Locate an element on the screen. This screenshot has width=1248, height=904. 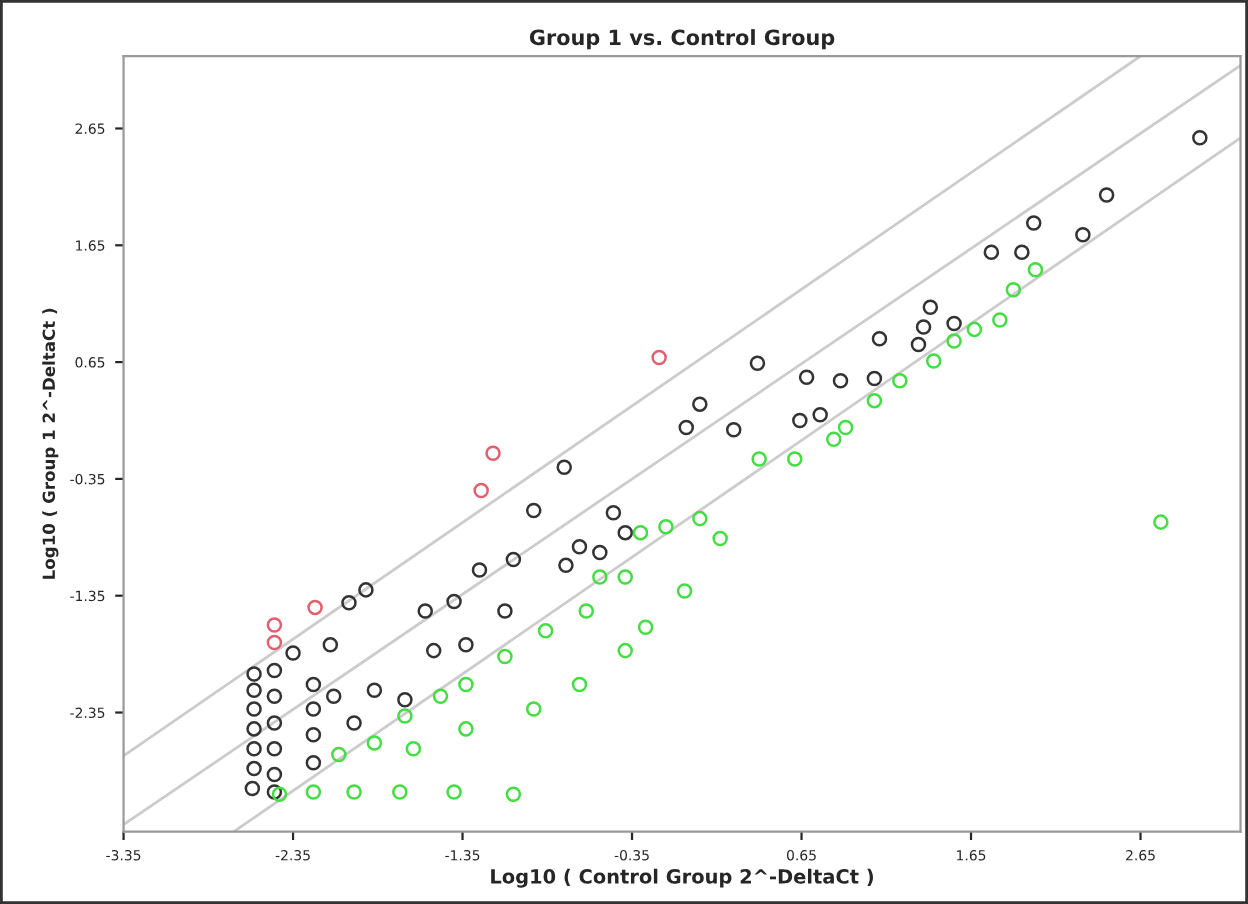
x-axis-title: Log10 ( Control Group 2^-DeltaCt ) is located at coordinates (682, 878).